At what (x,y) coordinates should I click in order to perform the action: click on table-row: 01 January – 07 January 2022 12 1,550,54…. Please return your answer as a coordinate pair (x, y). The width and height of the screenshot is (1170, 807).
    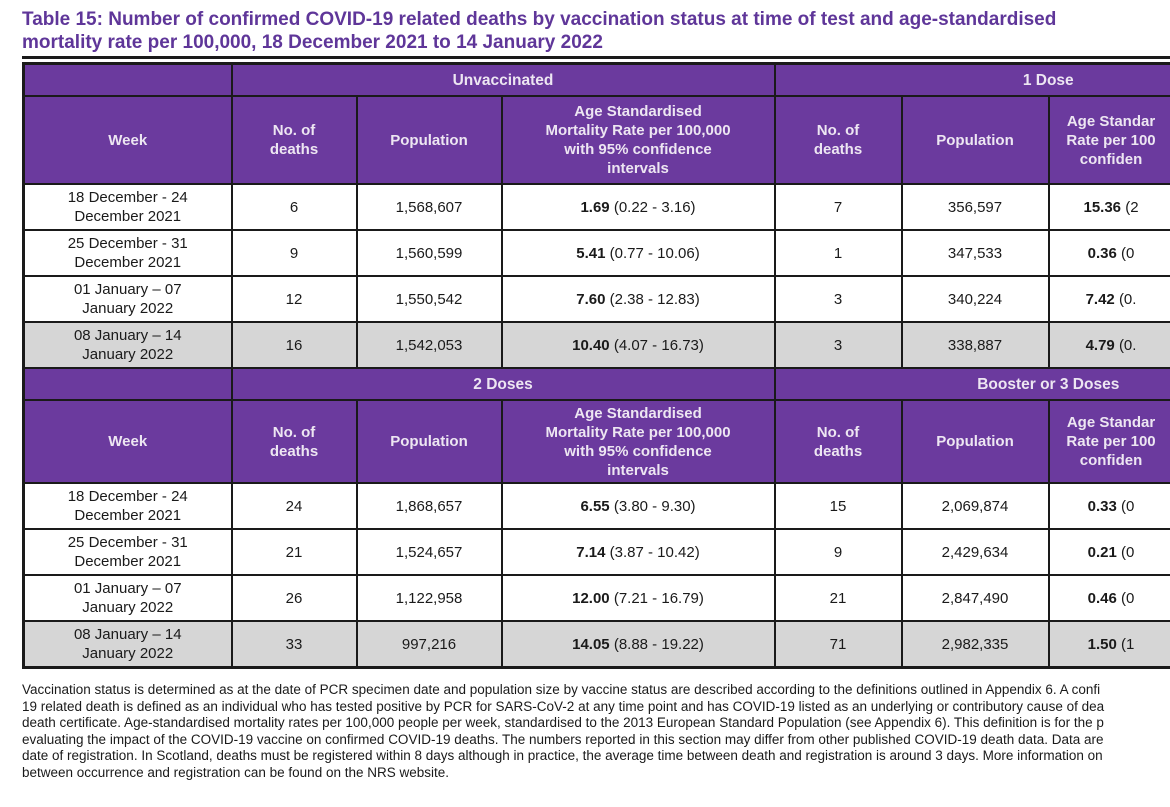
    Looking at the image, I should click on (597, 299).